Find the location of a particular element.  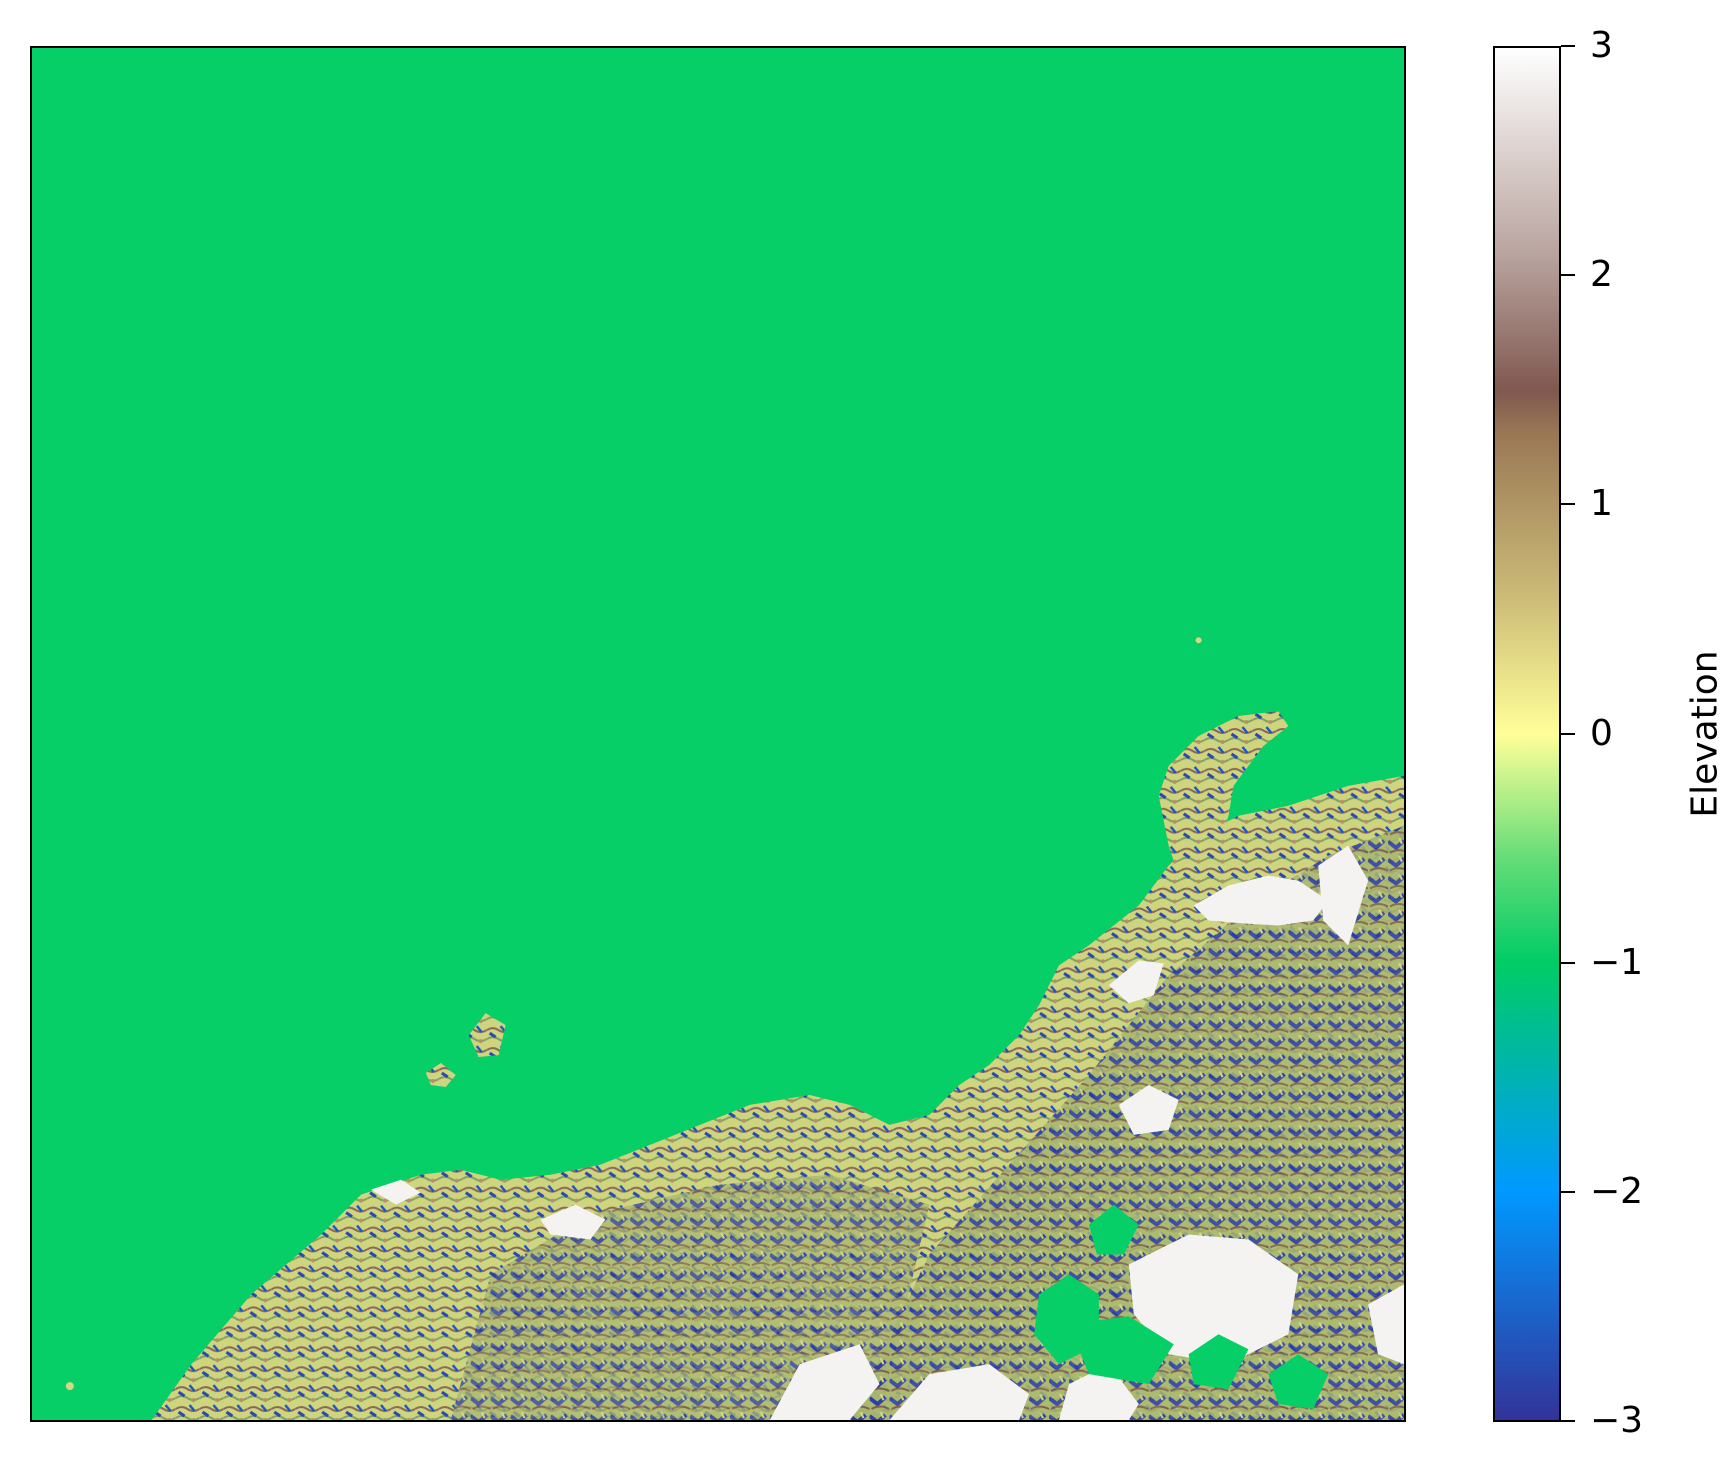

colorbar-tick-label: −3 is located at coordinates (1617, 1420).